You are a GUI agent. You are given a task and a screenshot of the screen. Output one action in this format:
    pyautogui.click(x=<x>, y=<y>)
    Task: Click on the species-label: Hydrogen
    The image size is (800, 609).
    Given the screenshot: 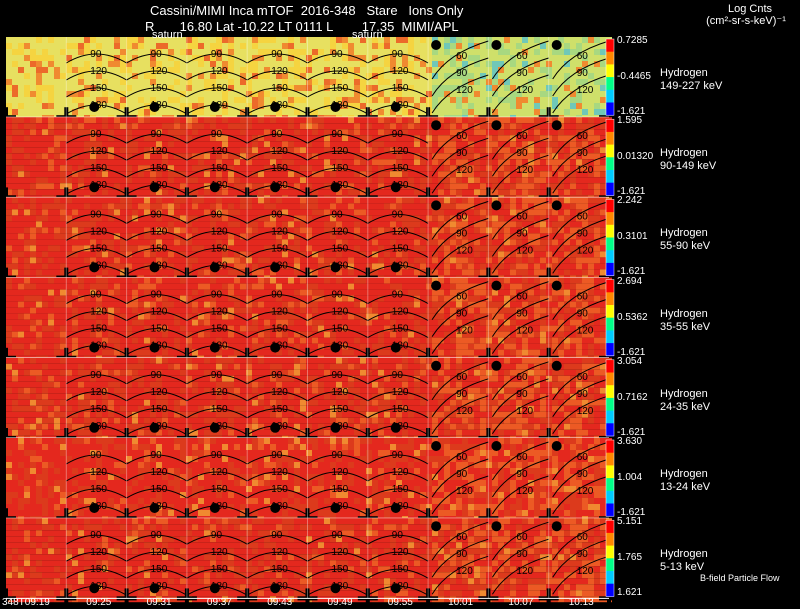 What is the action you would take?
    pyautogui.click(x=684, y=554)
    